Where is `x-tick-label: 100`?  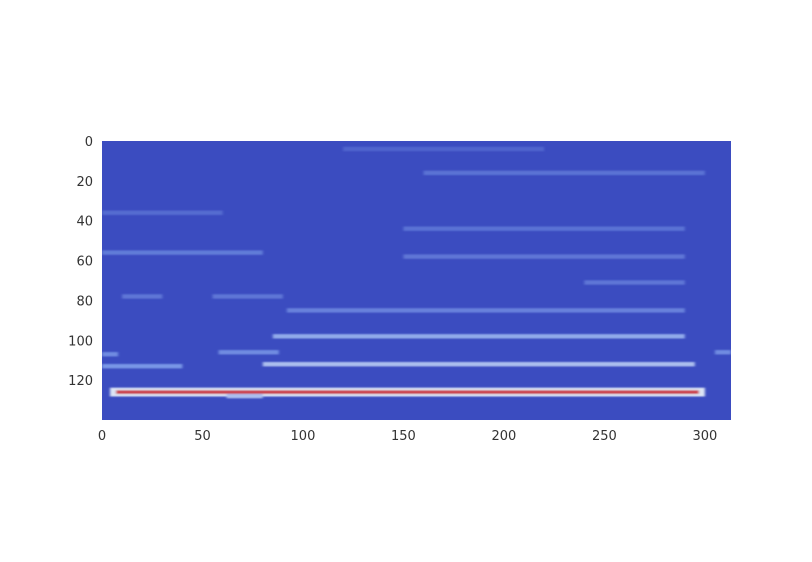 x-tick-label: 100 is located at coordinates (303, 436).